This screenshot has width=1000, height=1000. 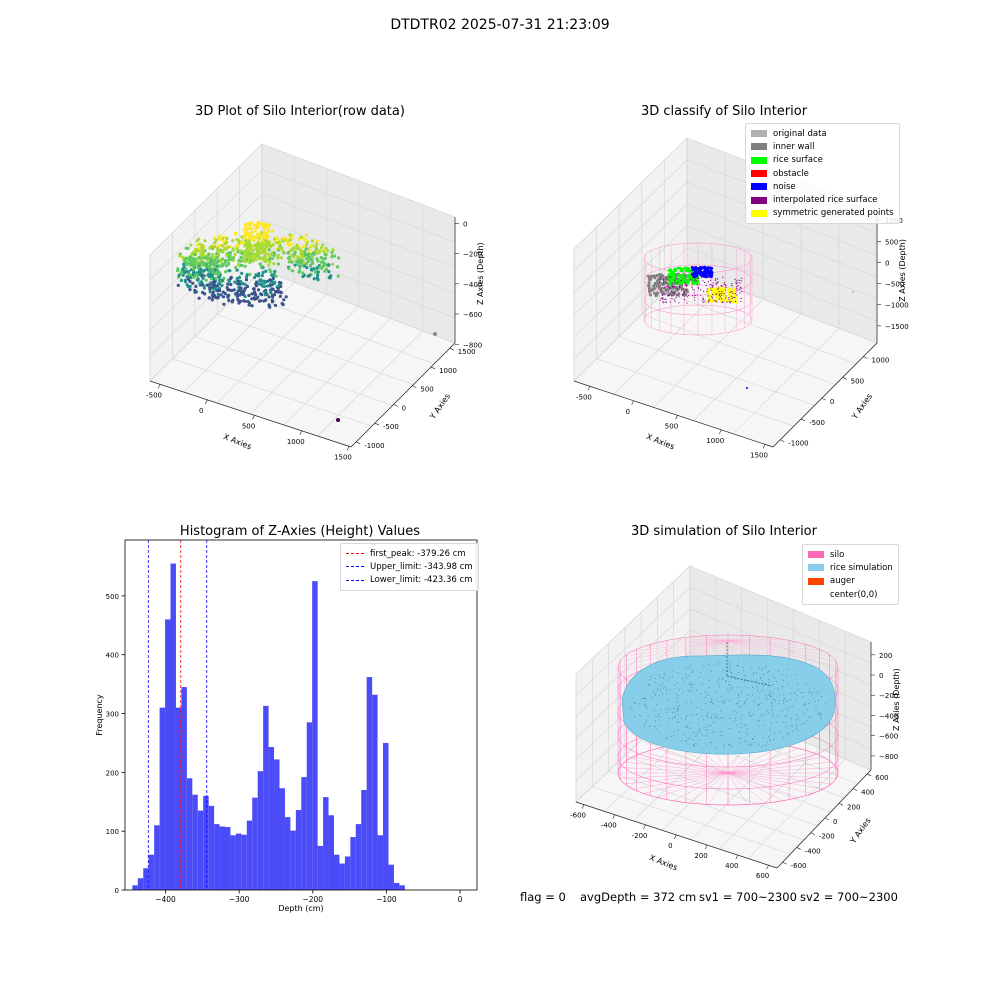 I want to click on sim-x-tick-label: 600, so click(x=762, y=876).